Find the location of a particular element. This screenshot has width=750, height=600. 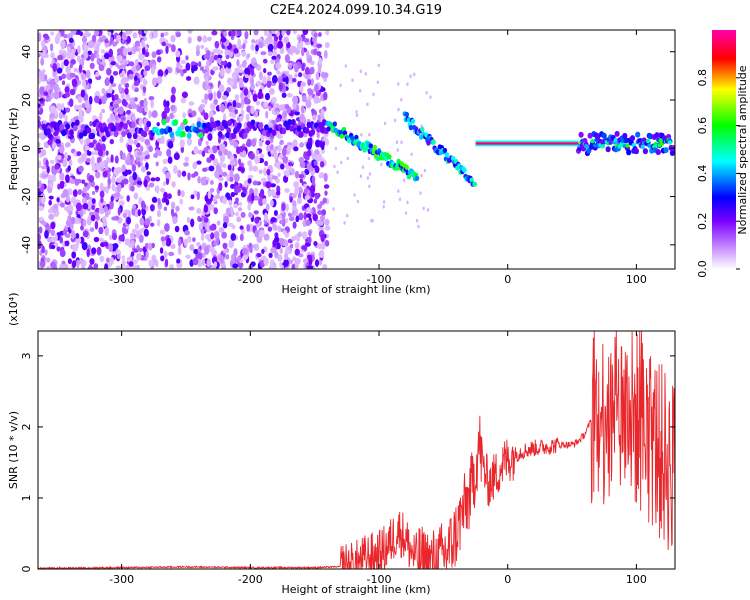

spectrogram-y-tick-label: -20 is located at coordinates (26, 197).